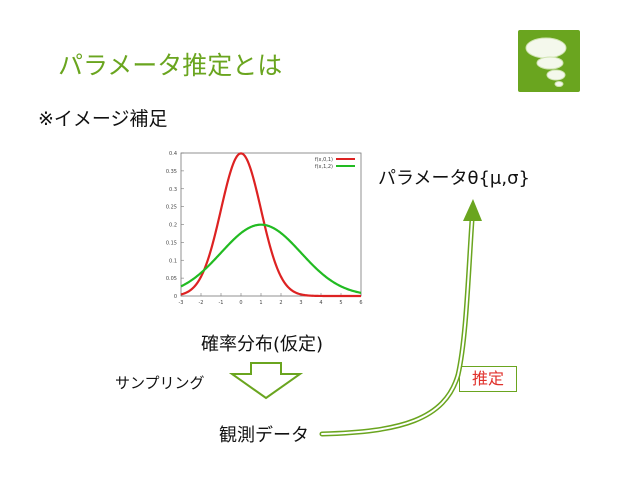  Describe the element at coordinates (173, 226) in the screenshot. I see `y-tick-label: 0.2` at that location.